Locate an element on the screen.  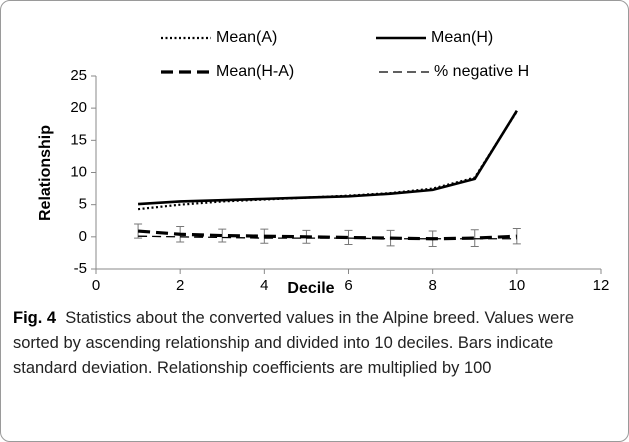
x-tick-label: 4 is located at coordinates (264, 285).